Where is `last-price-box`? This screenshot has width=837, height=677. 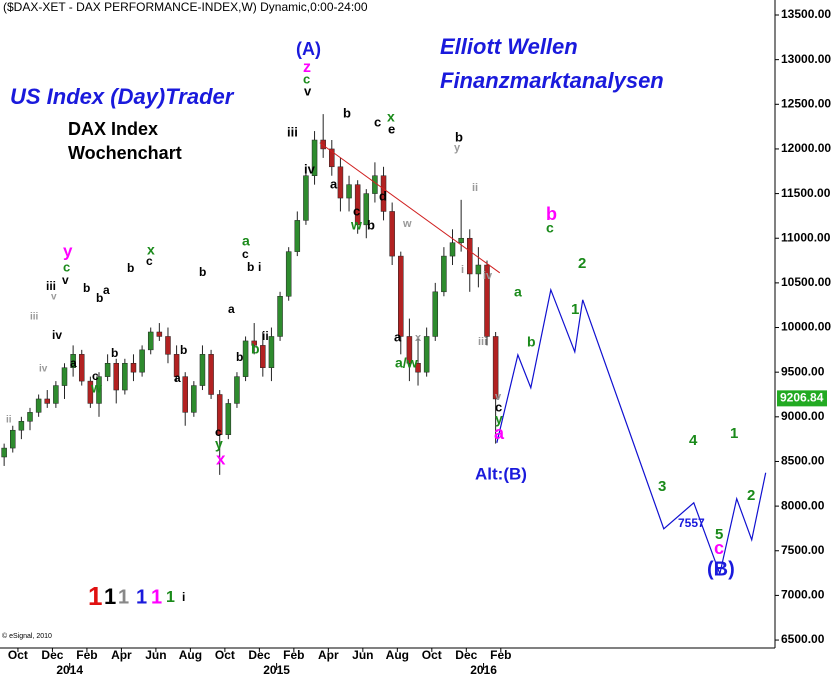
last-price-box is located at coordinates (802, 398).